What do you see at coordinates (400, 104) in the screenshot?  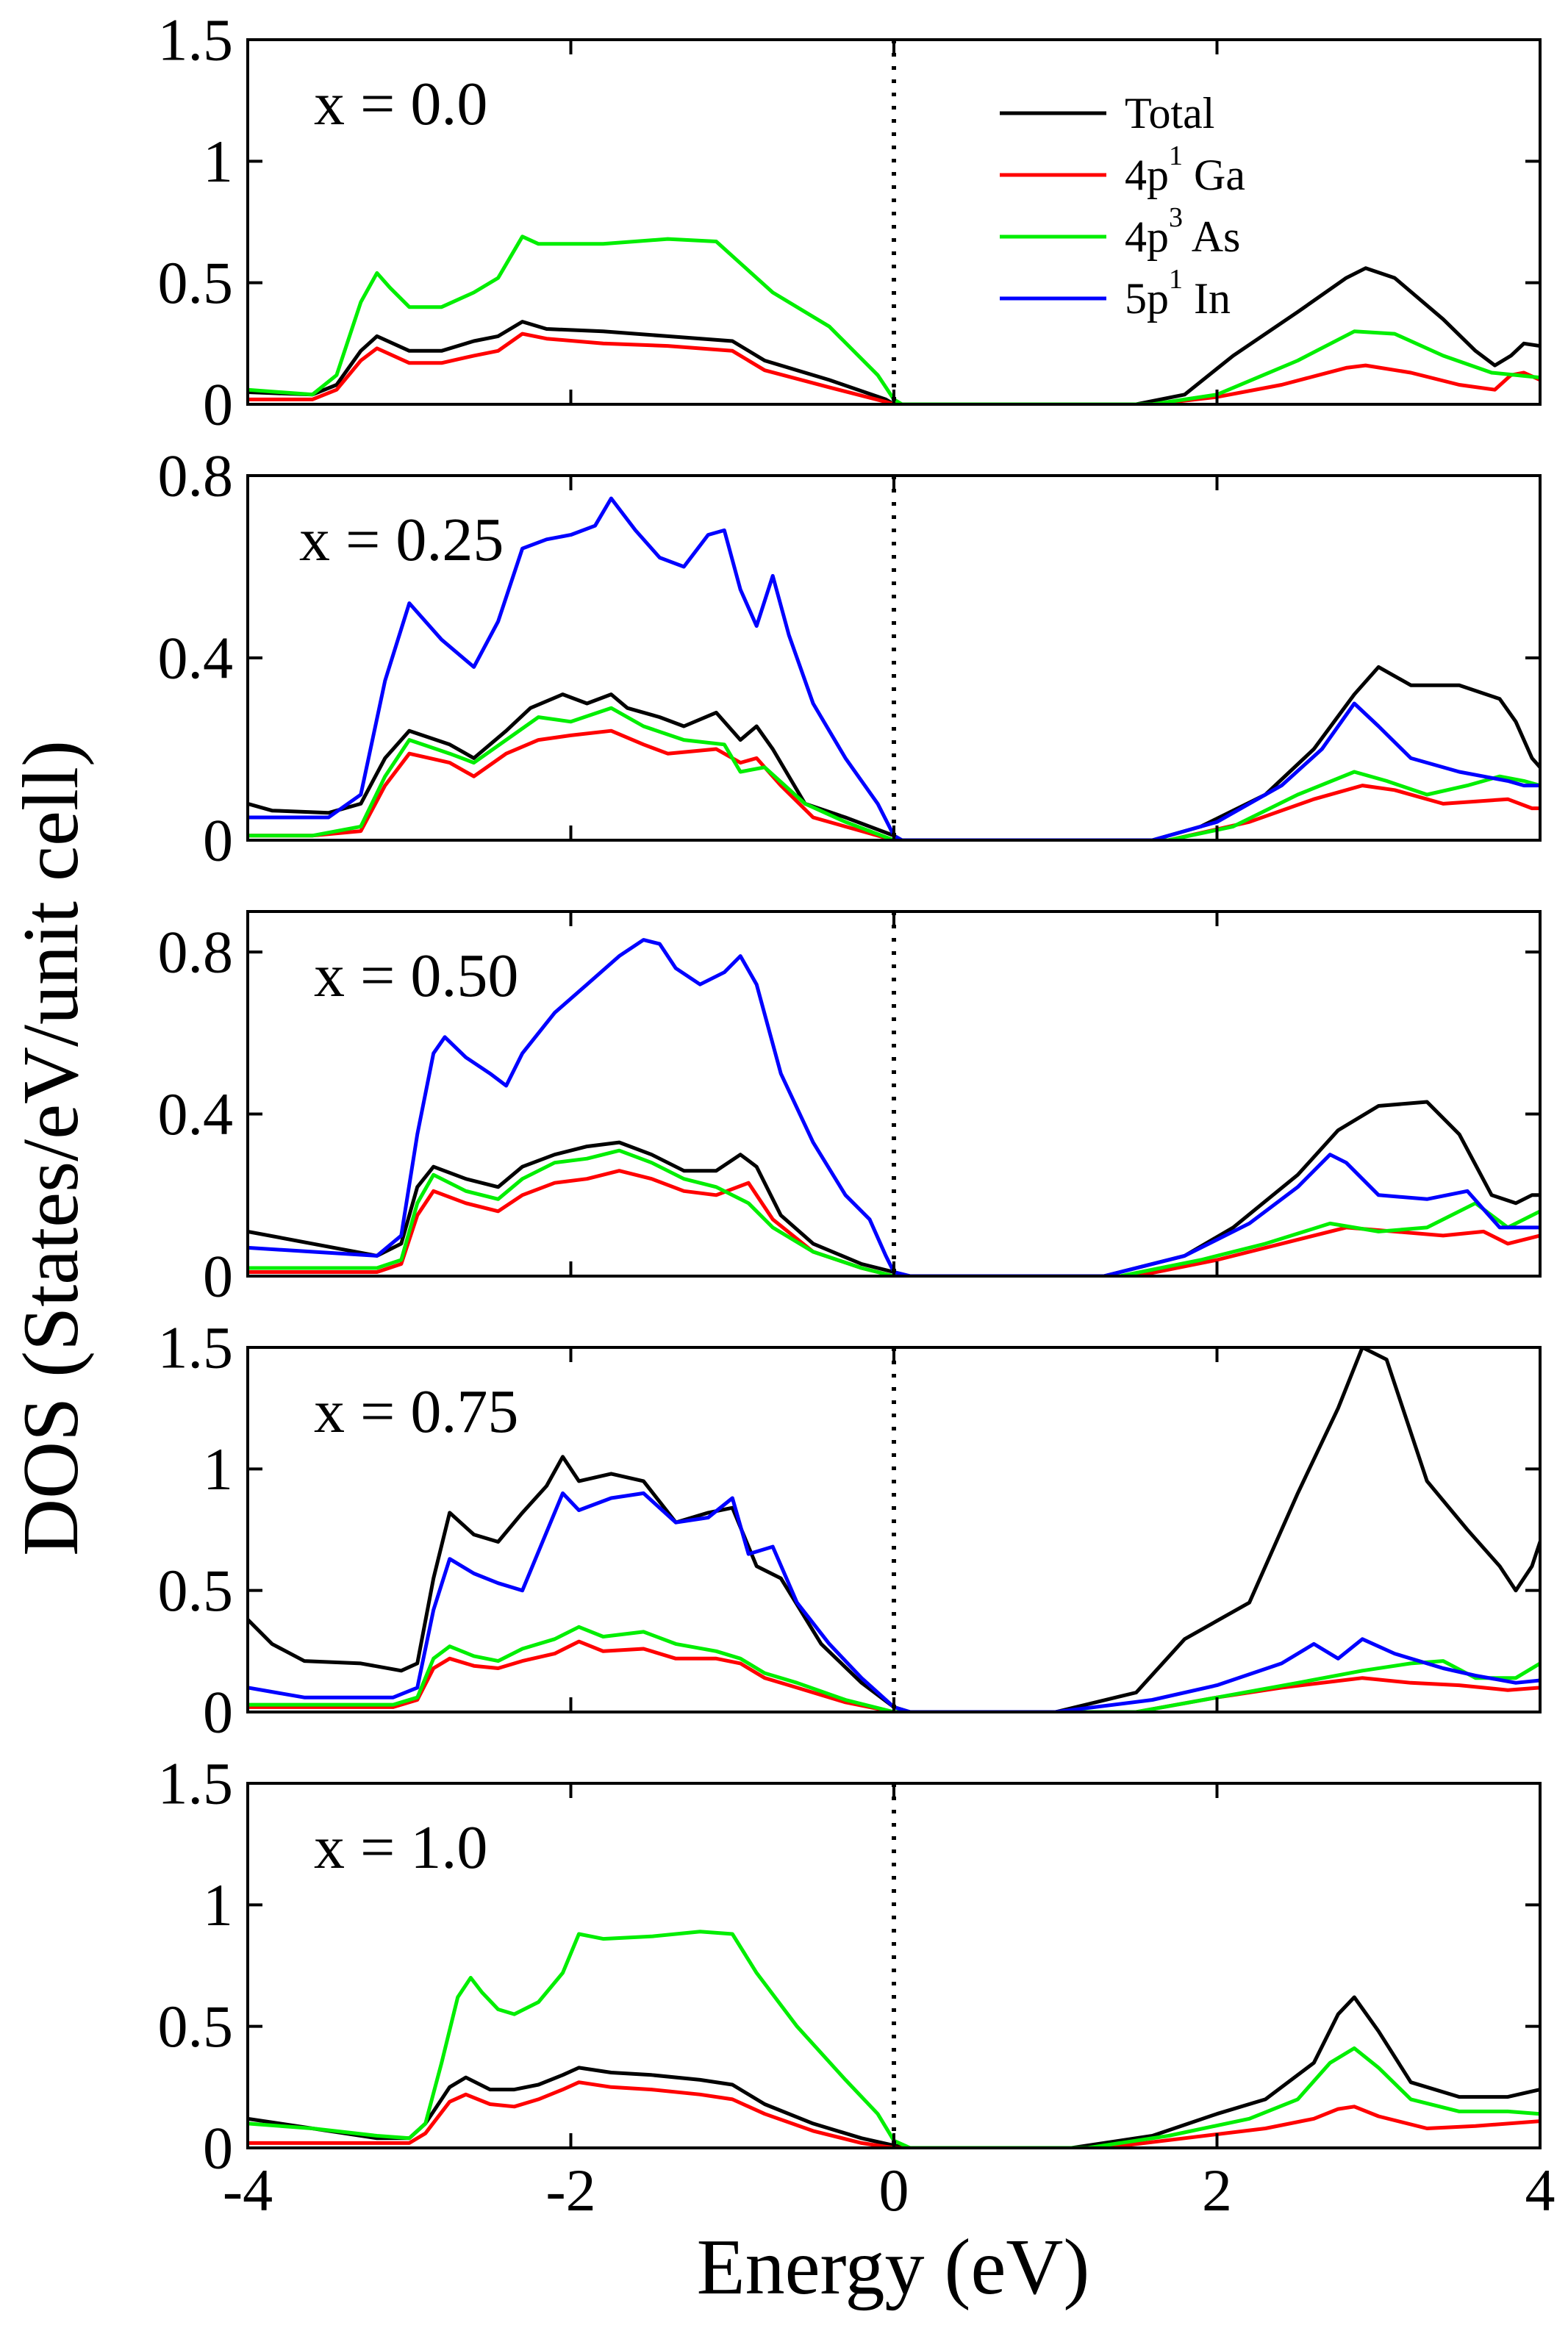 I see `panel-label: x = 0.0` at bounding box center [400, 104].